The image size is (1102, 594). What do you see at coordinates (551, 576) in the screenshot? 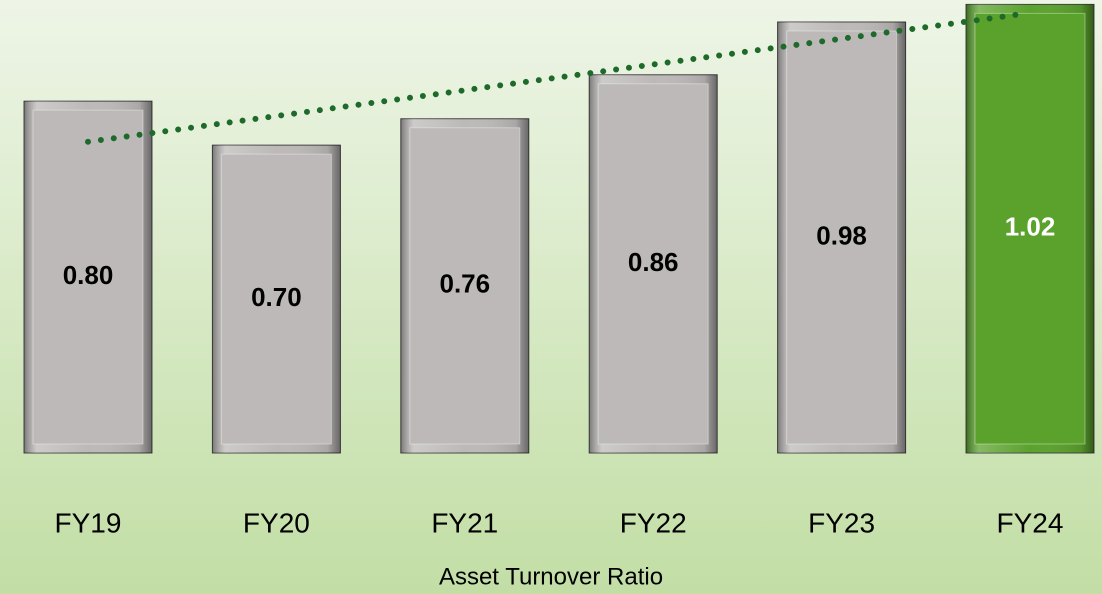
I see `chart-title: Asset Turnover Ratio` at bounding box center [551, 576].